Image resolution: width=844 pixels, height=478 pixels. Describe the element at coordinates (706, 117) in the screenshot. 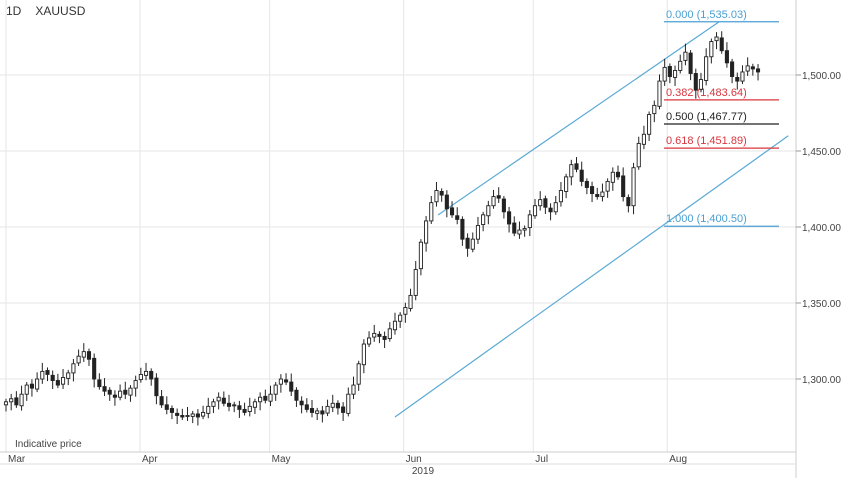

I see `fib-label-2: 0.500 (1,467.77)` at that location.